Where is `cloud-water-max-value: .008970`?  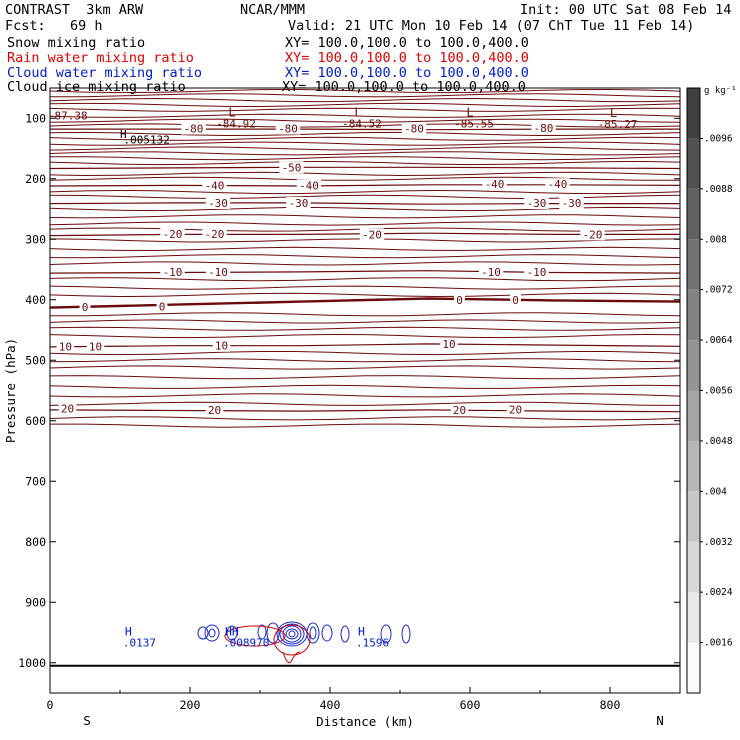
cloud-water-max-value: .008970 is located at coordinates (246, 643).